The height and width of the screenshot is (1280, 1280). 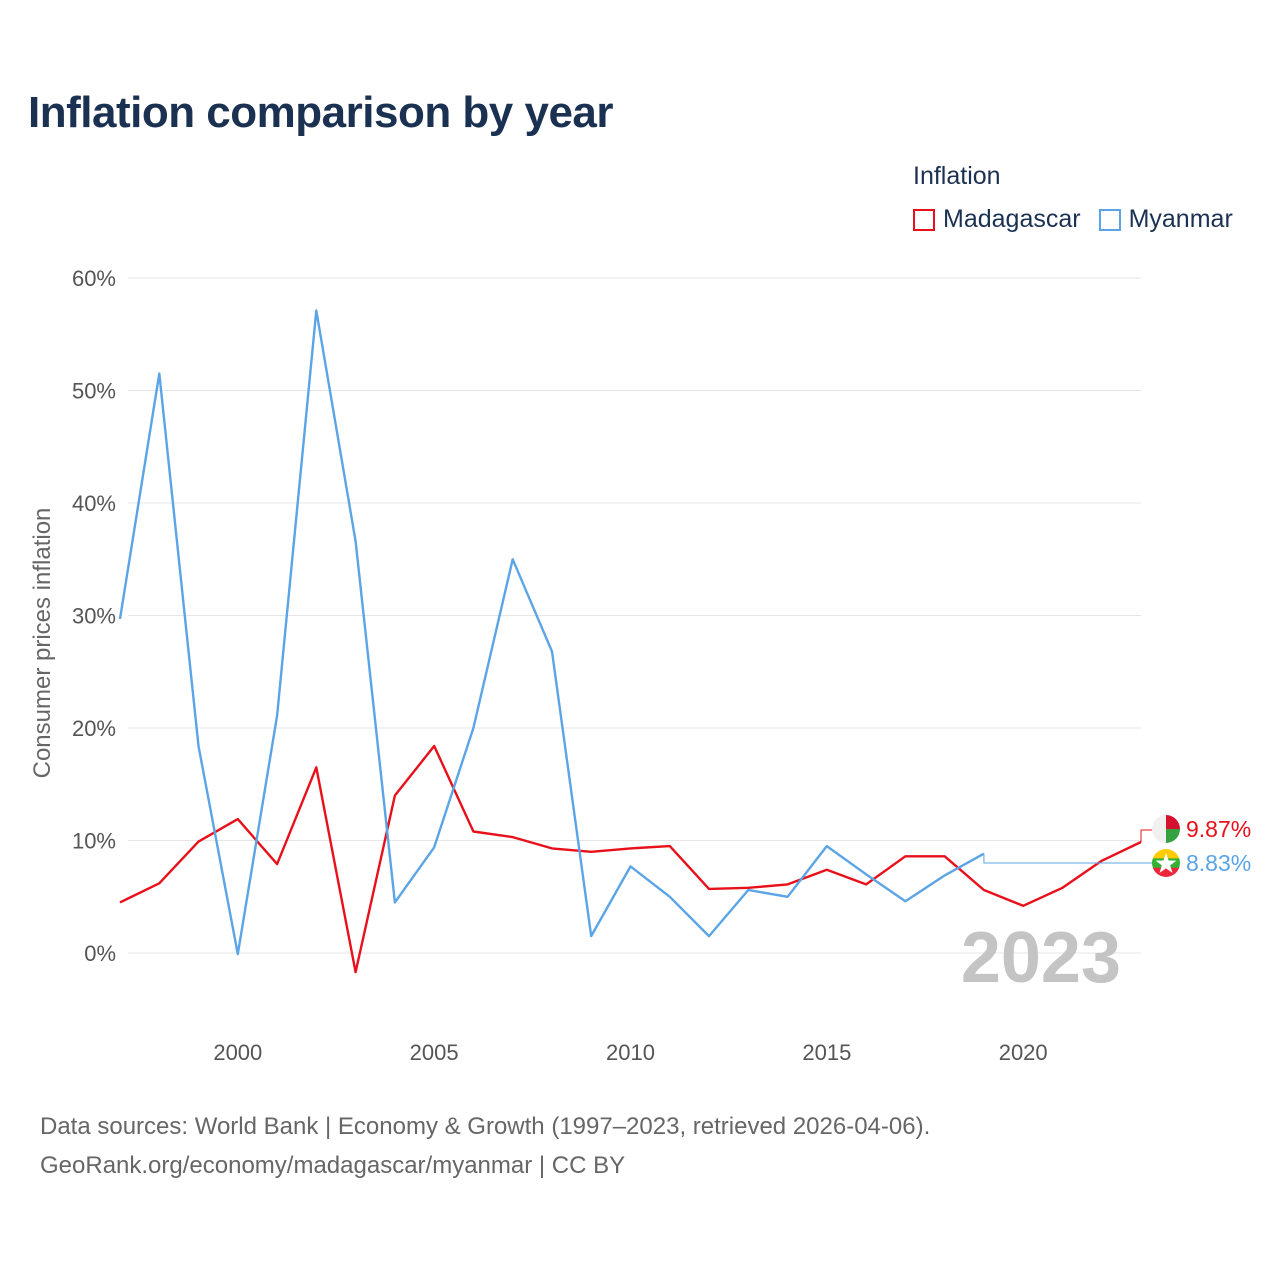 What do you see at coordinates (630, 859) in the screenshot?
I see `series-line-madagascar` at bounding box center [630, 859].